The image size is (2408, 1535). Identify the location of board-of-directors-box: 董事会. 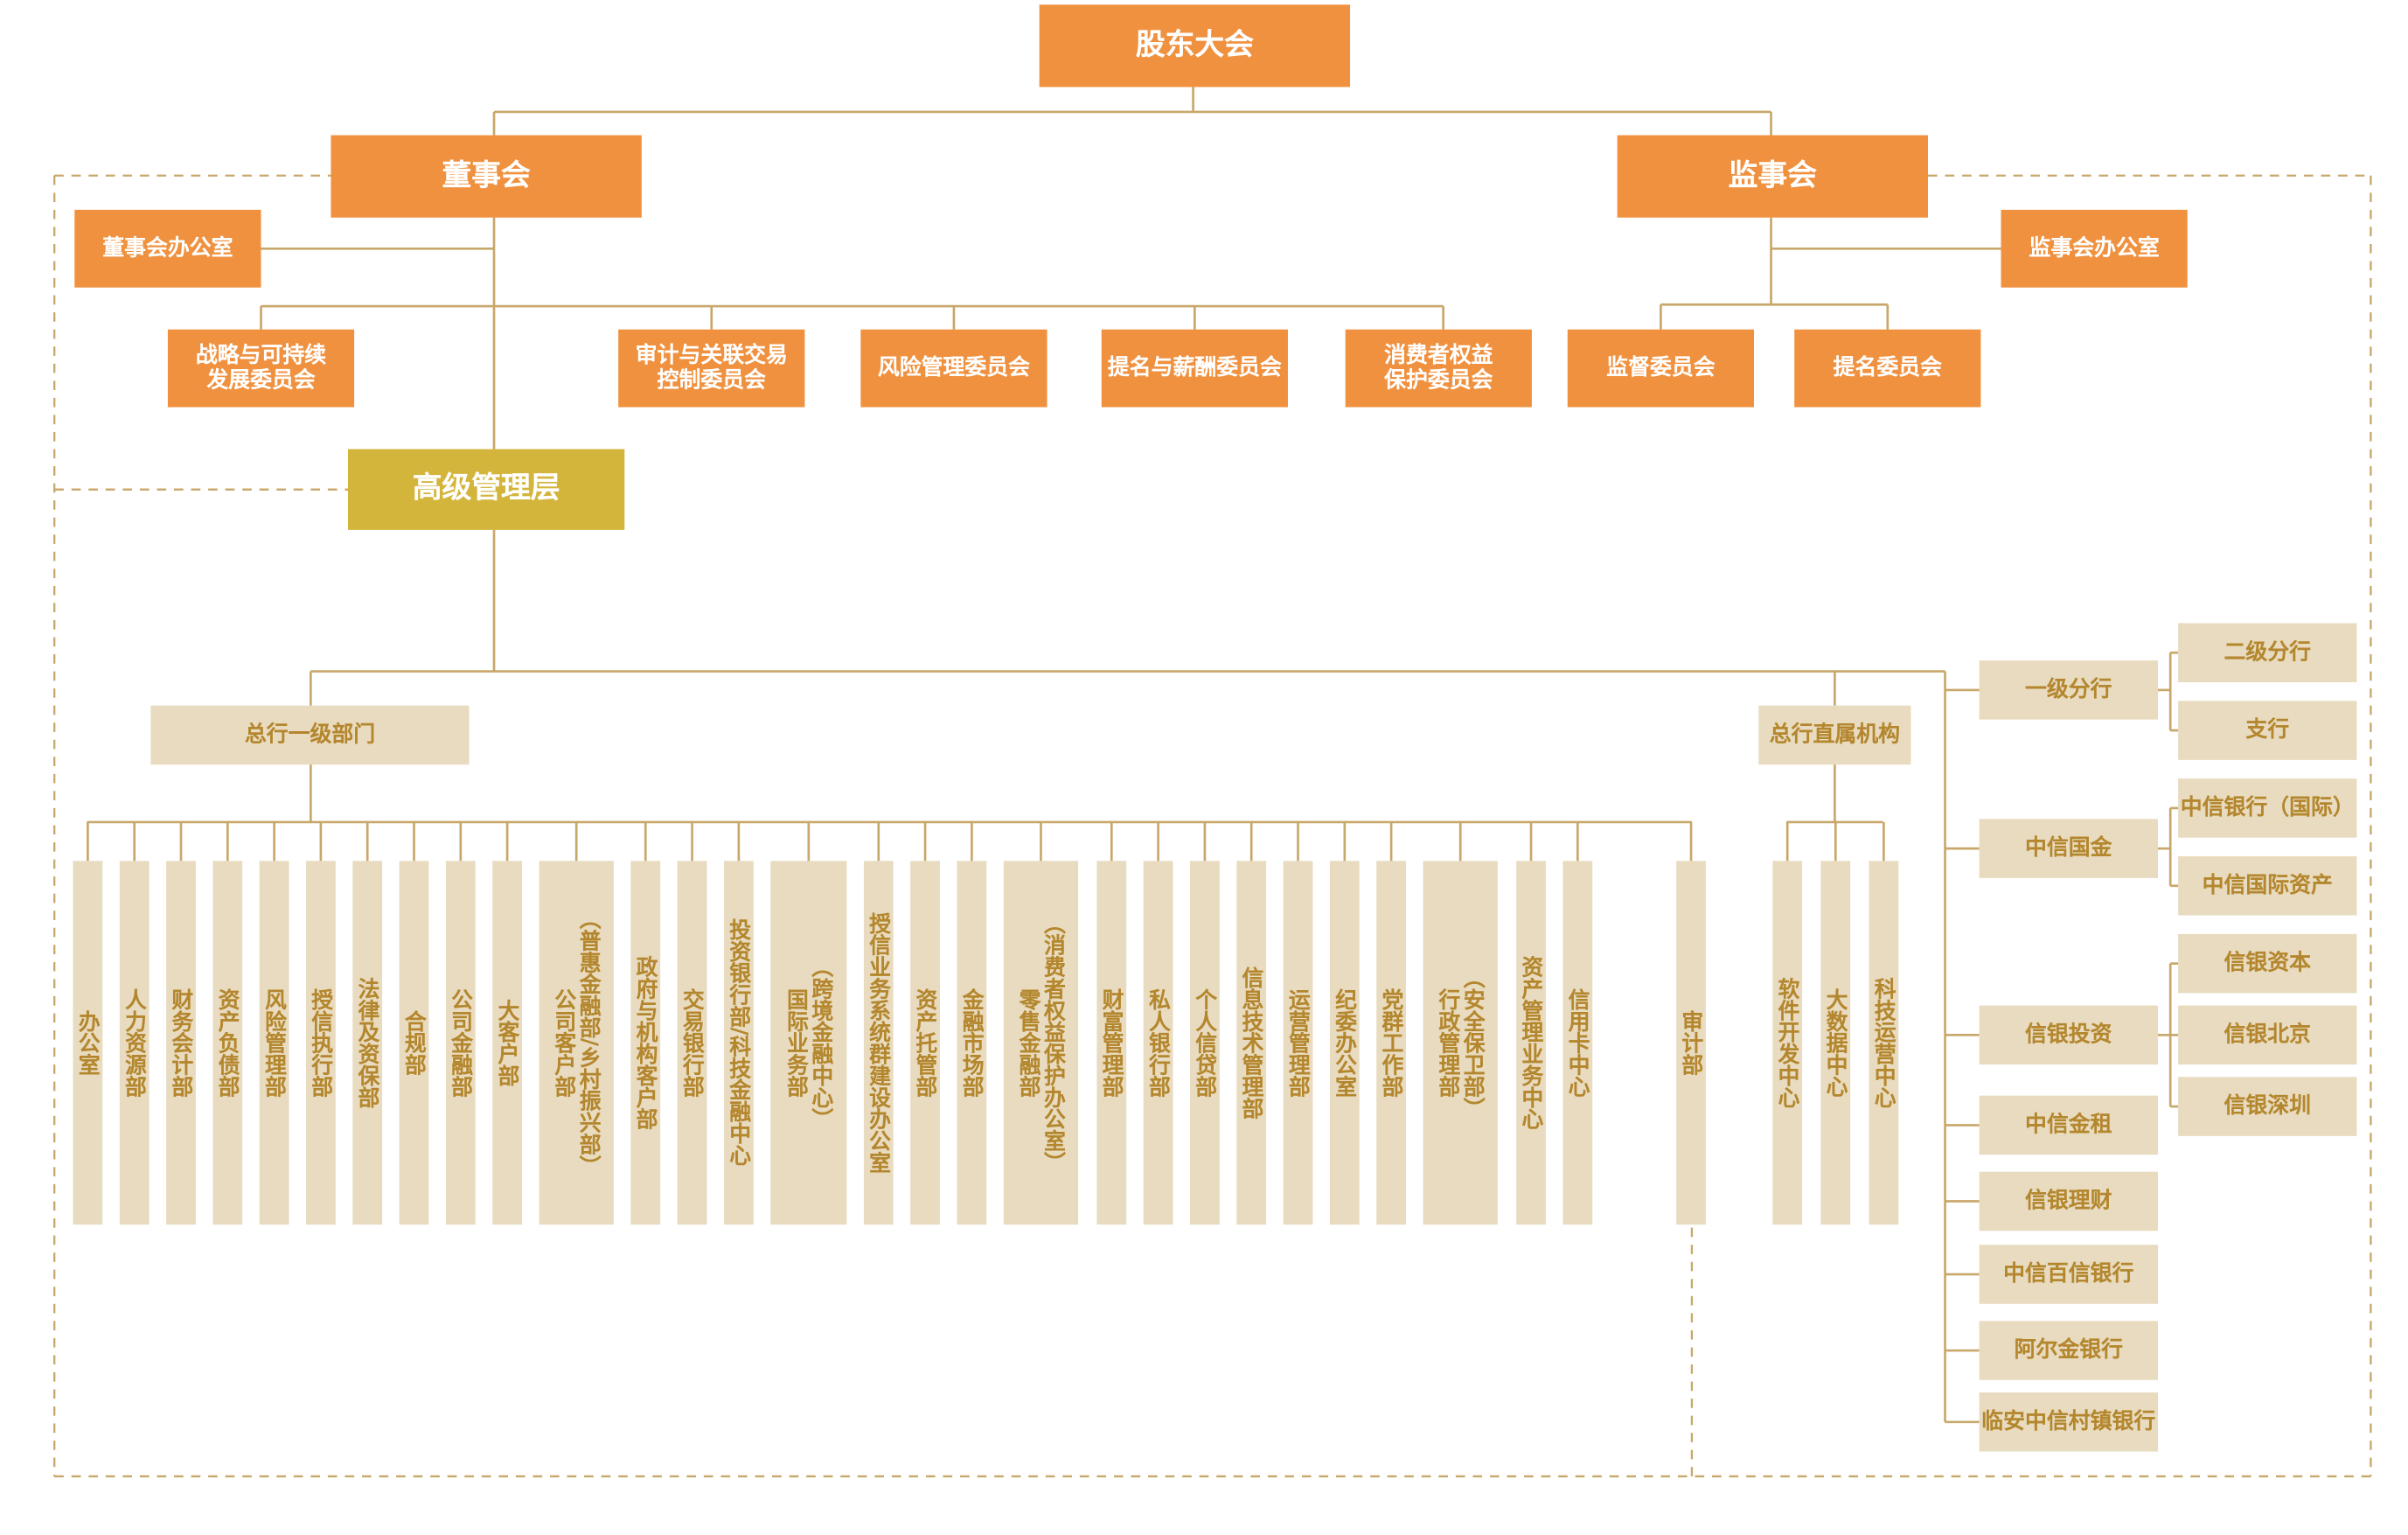
(486, 176).